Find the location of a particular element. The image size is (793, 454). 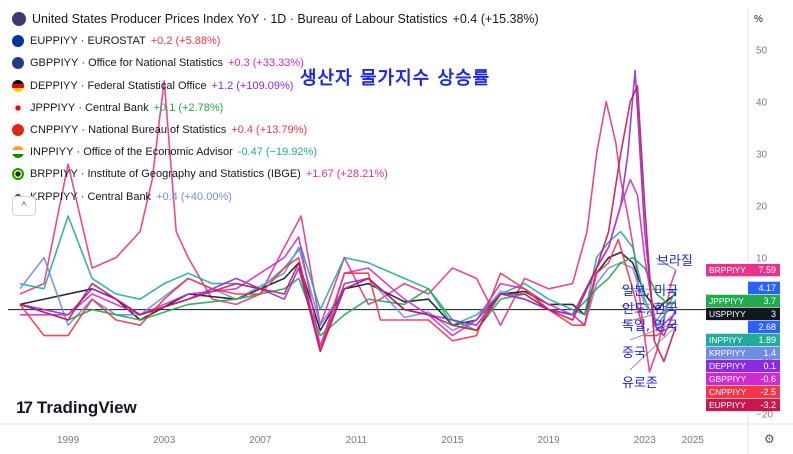

legend-change: (+33.33%) is located at coordinates (278, 63).